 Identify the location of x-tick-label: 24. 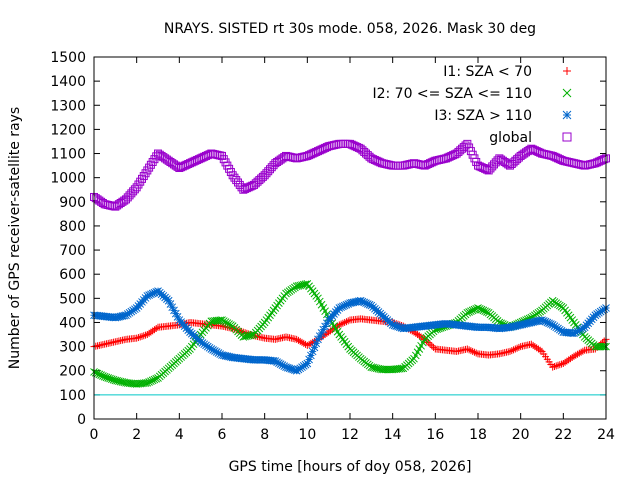
(606, 435).